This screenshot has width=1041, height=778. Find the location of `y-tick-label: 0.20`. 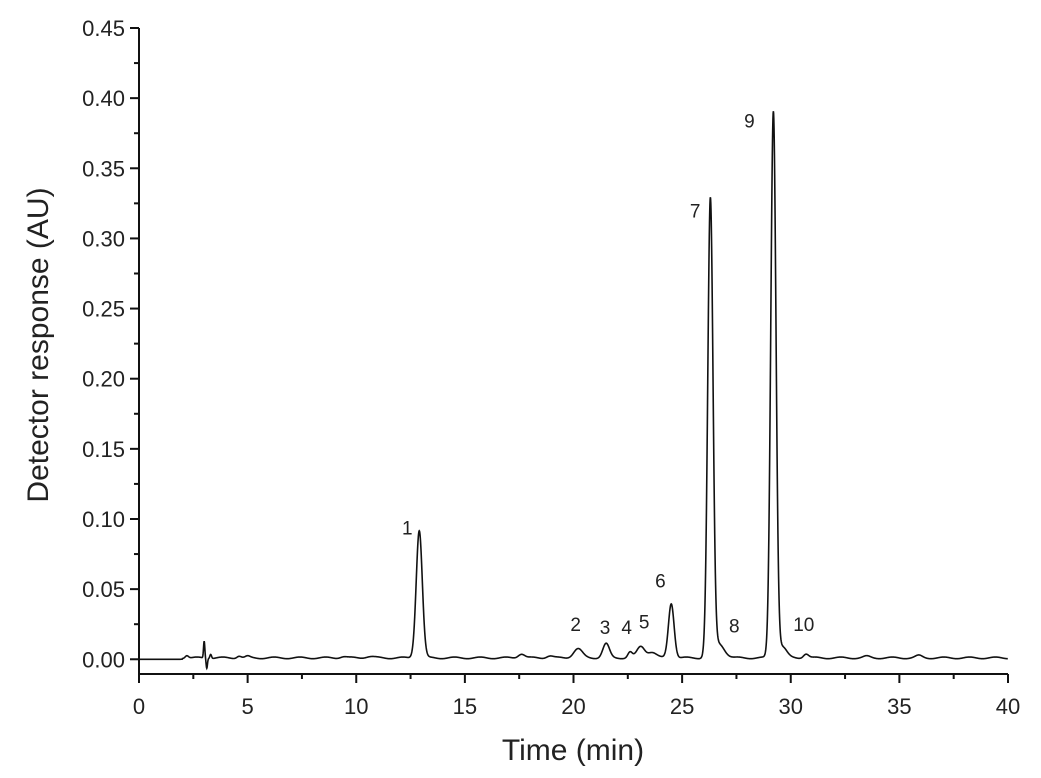

y-tick-label: 0.20 is located at coordinates (103, 379).